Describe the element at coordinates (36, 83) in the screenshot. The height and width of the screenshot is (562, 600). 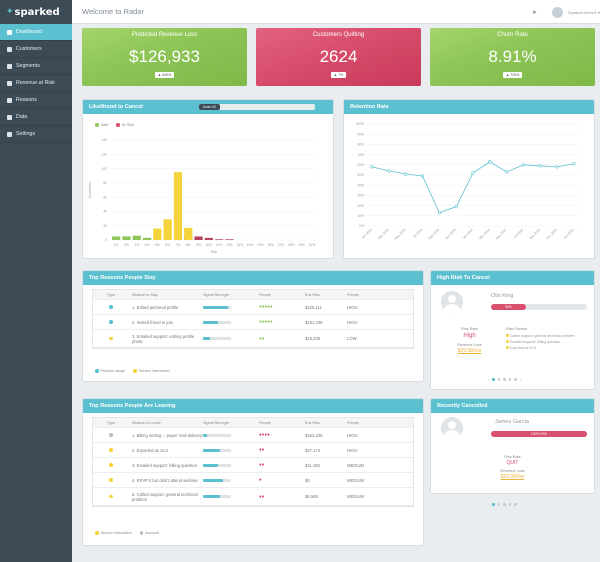
I see `sidebar-item-revenue-at-risk: Revenue at Risk` at that location.